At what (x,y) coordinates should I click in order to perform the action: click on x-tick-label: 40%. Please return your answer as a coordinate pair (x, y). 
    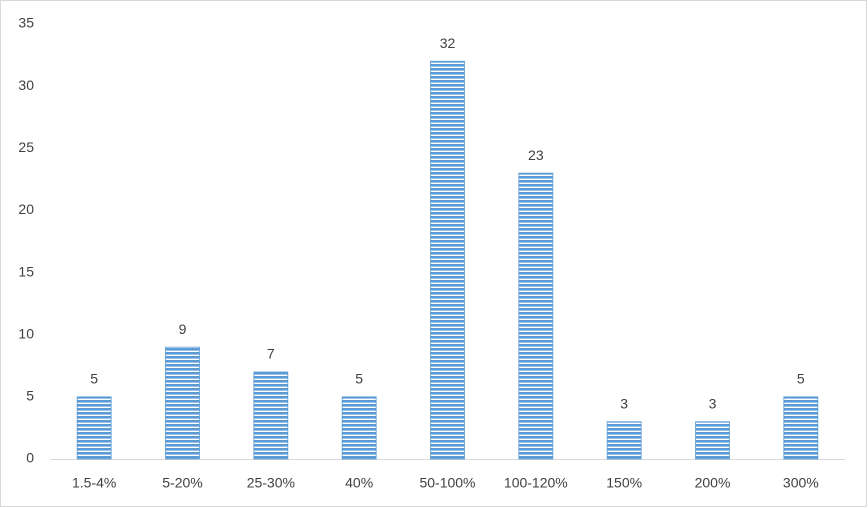
    Looking at the image, I should click on (359, 483).